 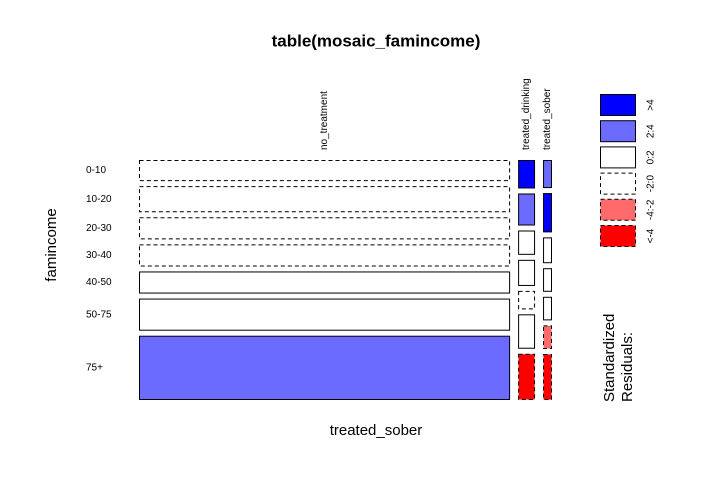 I want to click on column-label: treated_drinking, so click(x=526, y=114).